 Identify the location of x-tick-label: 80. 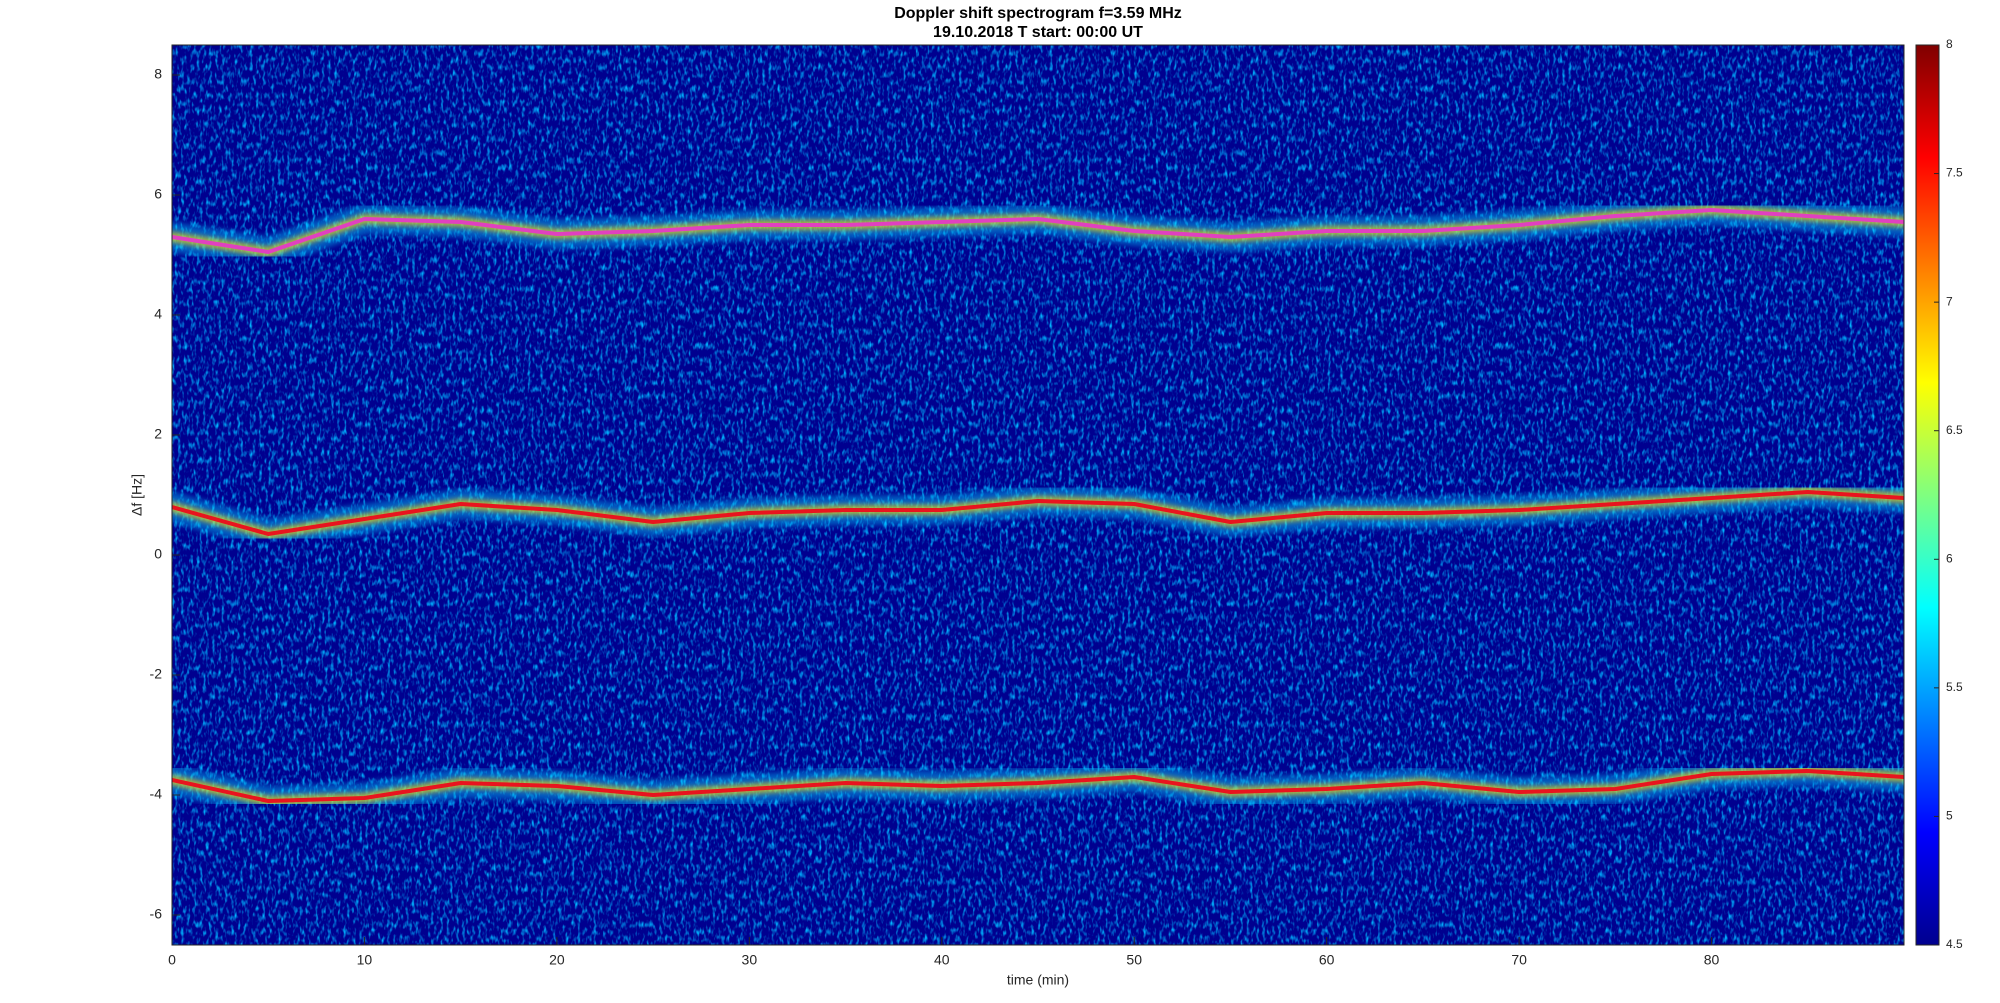
(1712, 960).